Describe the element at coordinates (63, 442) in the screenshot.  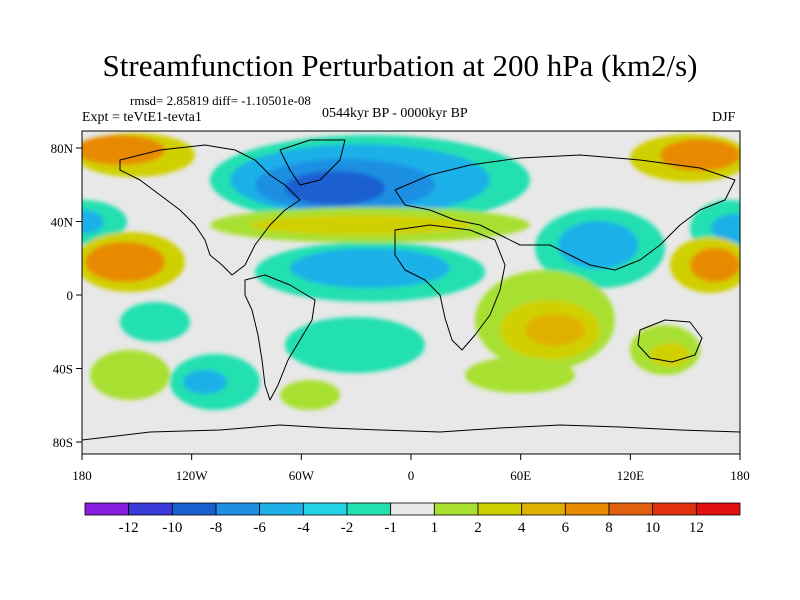
I see `lat-tick-label: 80S` at that location.